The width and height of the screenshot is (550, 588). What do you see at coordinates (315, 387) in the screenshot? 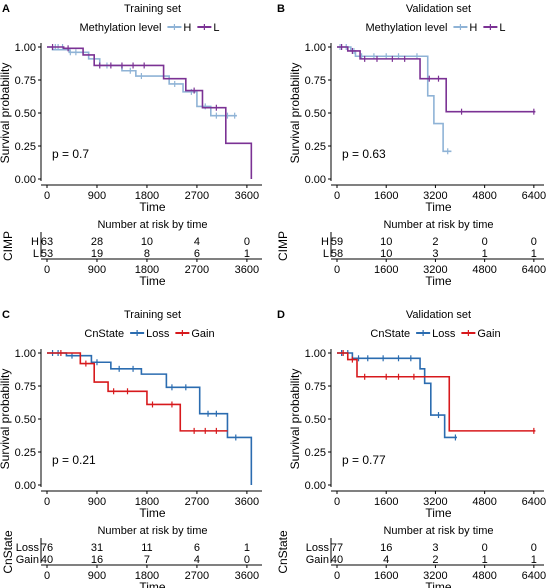
I see `y-tick-label: 0.75` at bounding box center [315, 387].